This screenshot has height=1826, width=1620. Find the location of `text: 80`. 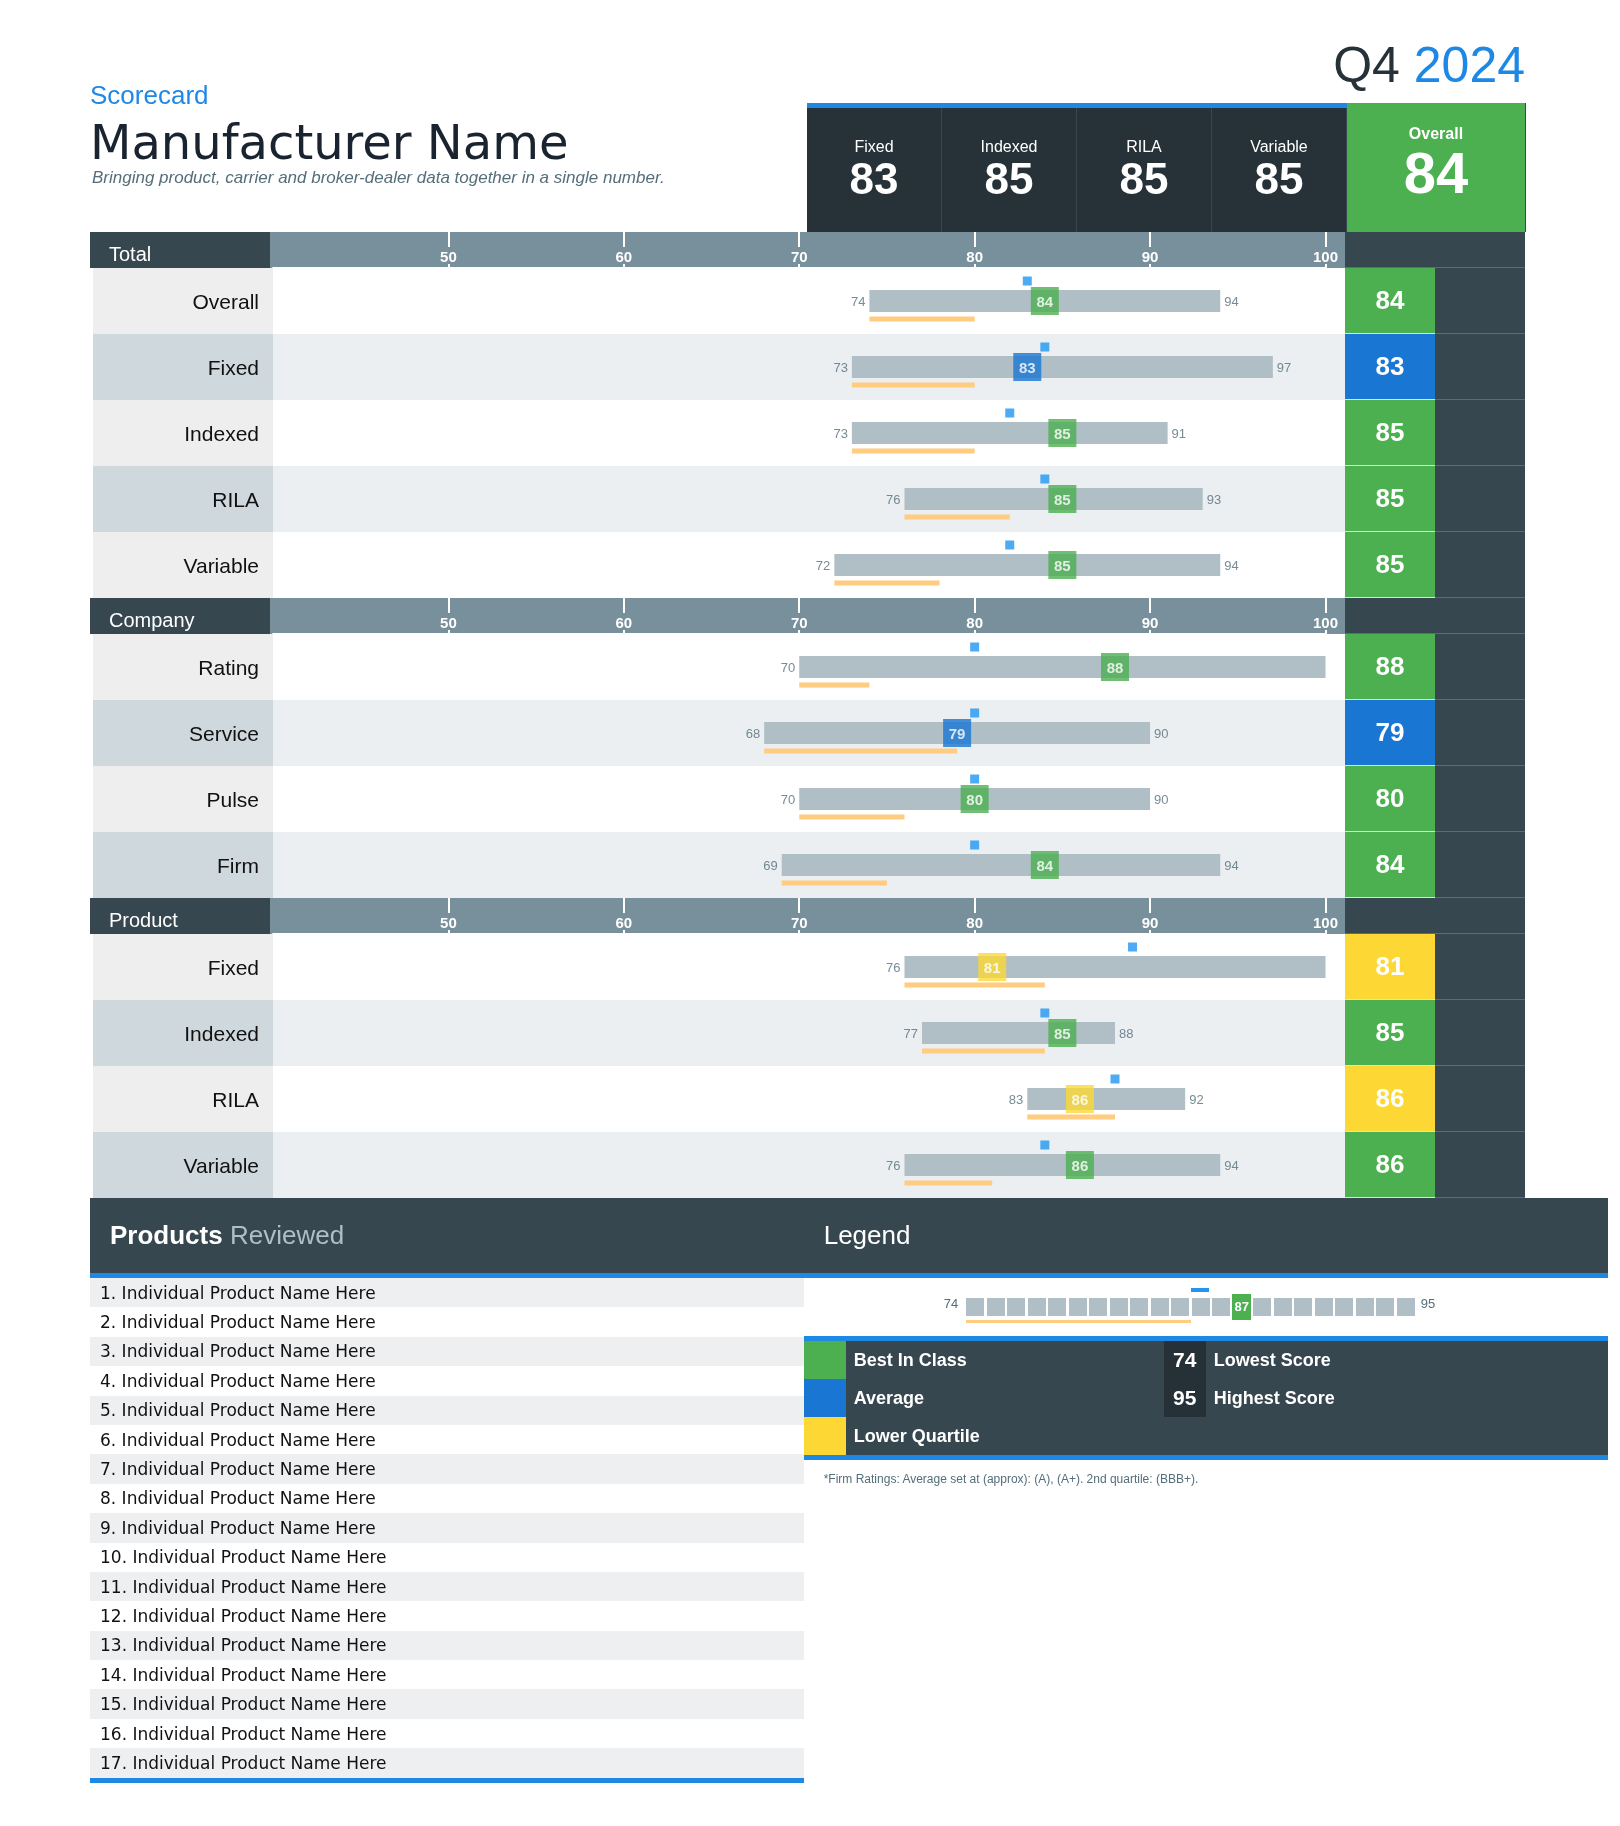

text: 80 is located at coordinates (974, 799).